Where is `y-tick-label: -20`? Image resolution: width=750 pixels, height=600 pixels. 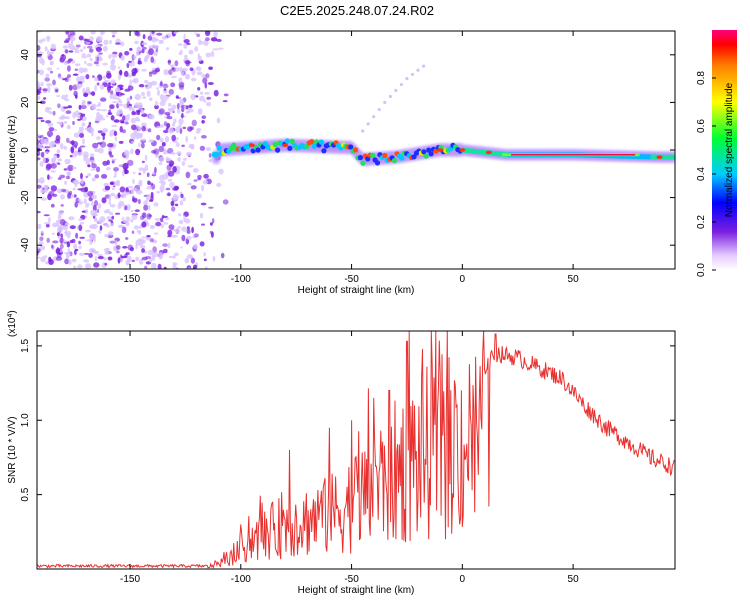 y-tick-label: -20 is located at coordinates (25, 197).